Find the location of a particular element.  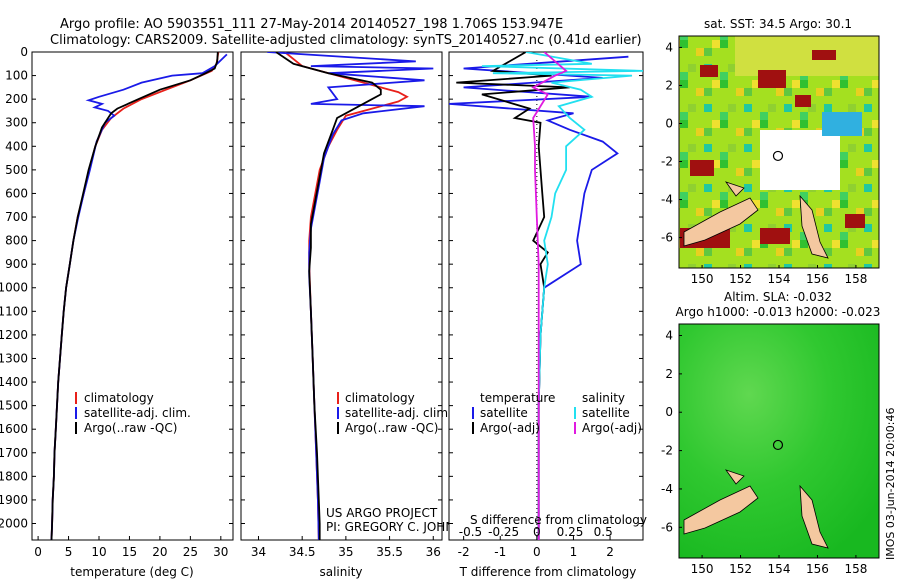

map-y-tick-label: -4 is located at coordinates (667, 200).